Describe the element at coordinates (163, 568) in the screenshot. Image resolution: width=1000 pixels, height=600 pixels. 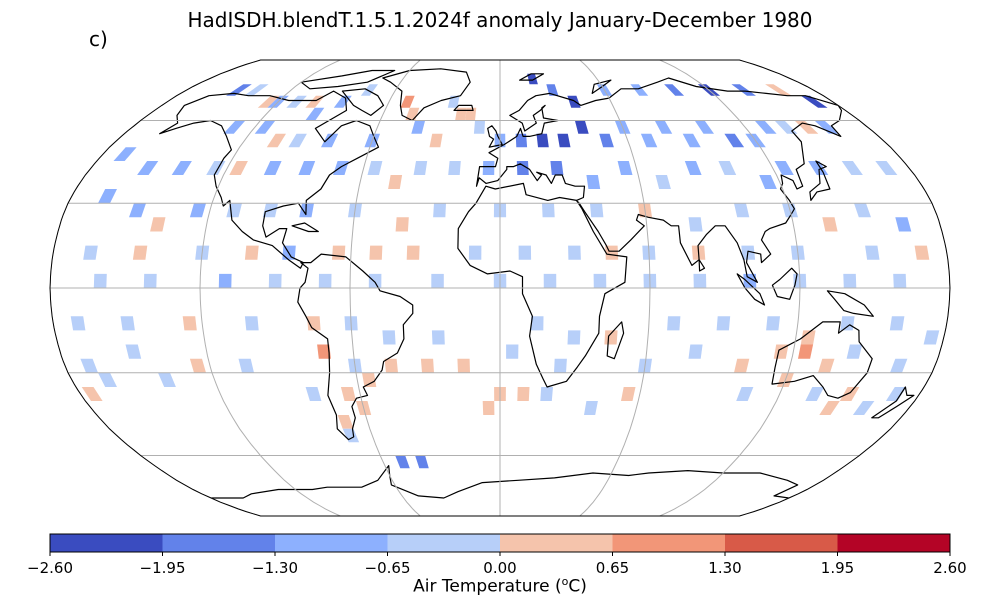
I see `colorbar-tick-label: −1.95` at that location.